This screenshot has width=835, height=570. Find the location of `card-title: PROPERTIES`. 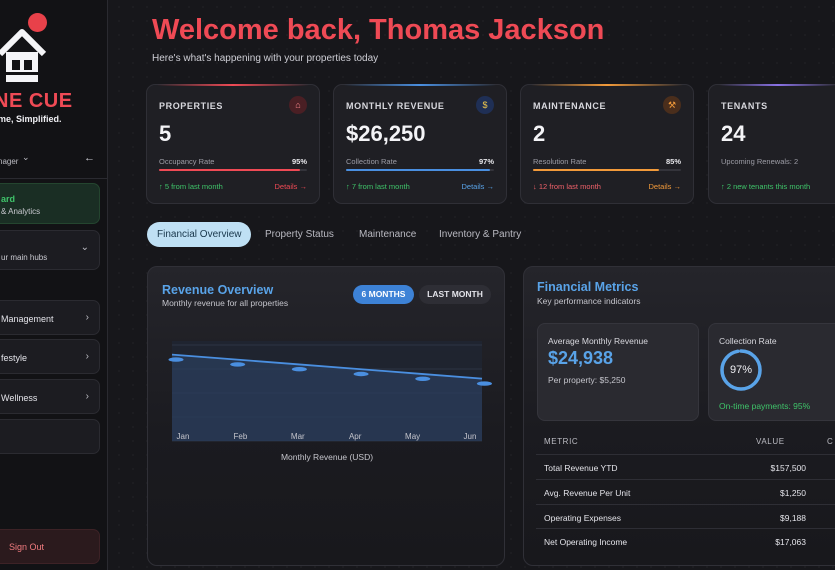

card-title: PROPERTIES is located at coordinates (191, 106).